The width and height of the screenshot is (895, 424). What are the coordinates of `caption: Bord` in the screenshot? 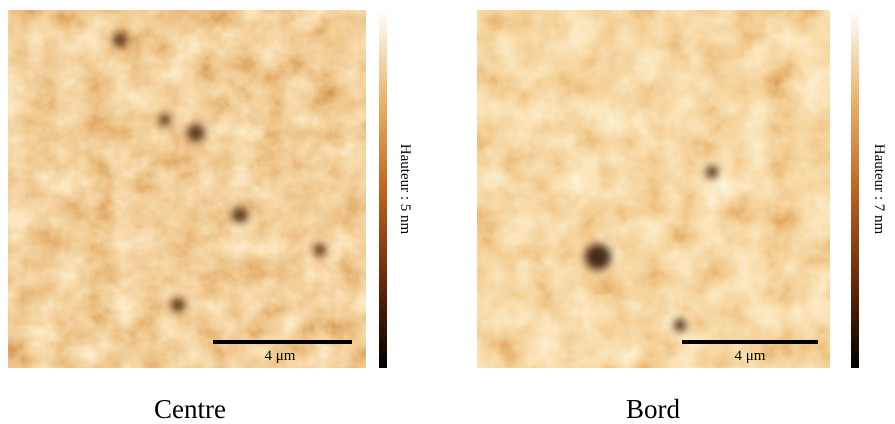 It's located at (653, 409).